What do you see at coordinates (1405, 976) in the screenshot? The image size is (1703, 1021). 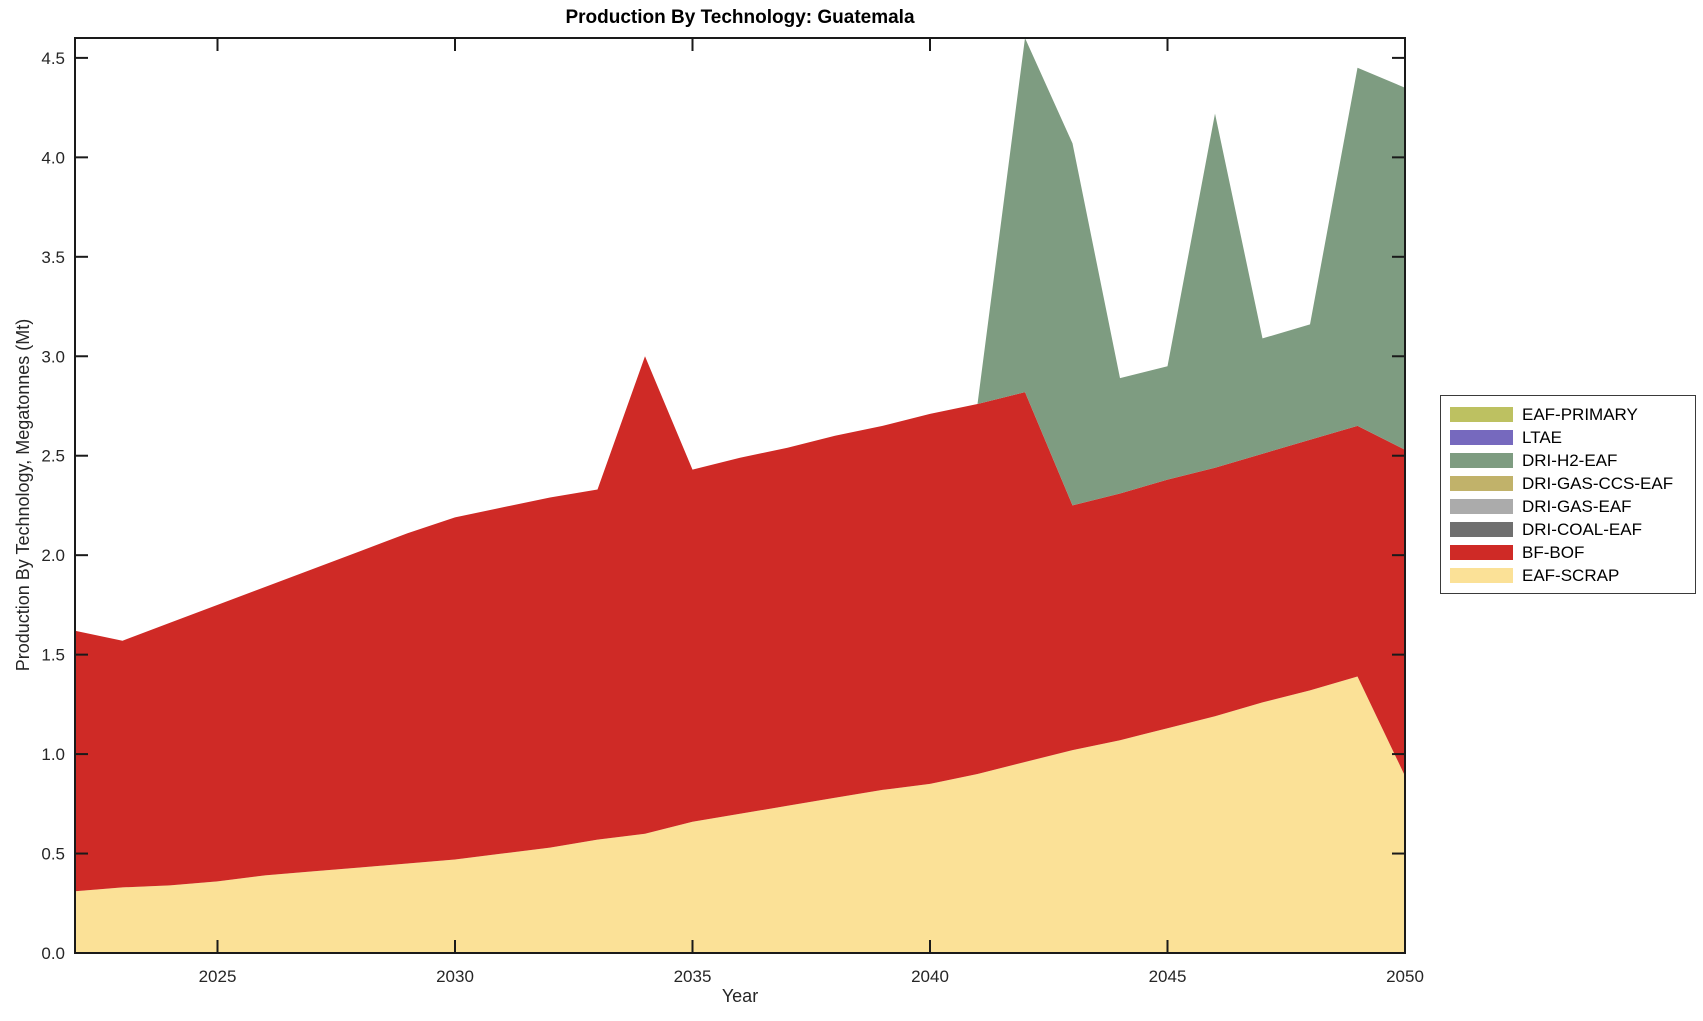 I see `x-tick-label: 2050` at bounding box center [1405, 976].